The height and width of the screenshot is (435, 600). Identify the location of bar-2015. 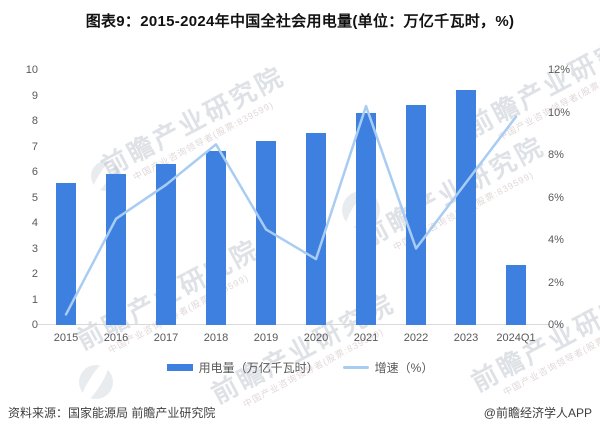
(66, 254).